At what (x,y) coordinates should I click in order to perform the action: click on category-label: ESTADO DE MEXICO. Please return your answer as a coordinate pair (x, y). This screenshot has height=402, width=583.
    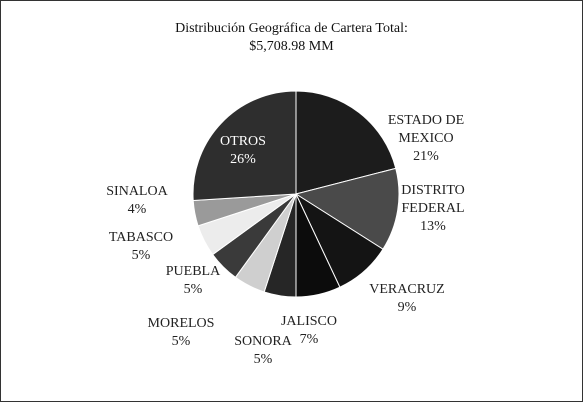
    Looking at the image, I should click on (426, 129).